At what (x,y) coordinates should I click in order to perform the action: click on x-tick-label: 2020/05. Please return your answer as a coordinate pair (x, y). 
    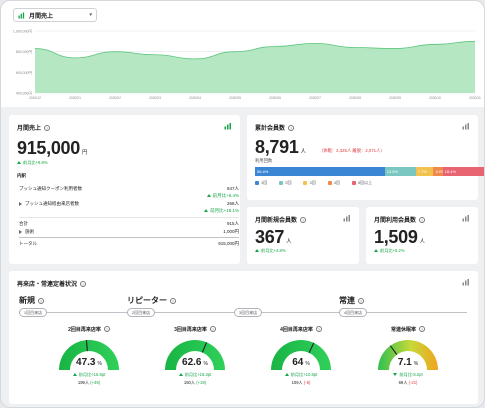
    Looking at the image, I should click on (235, 98).